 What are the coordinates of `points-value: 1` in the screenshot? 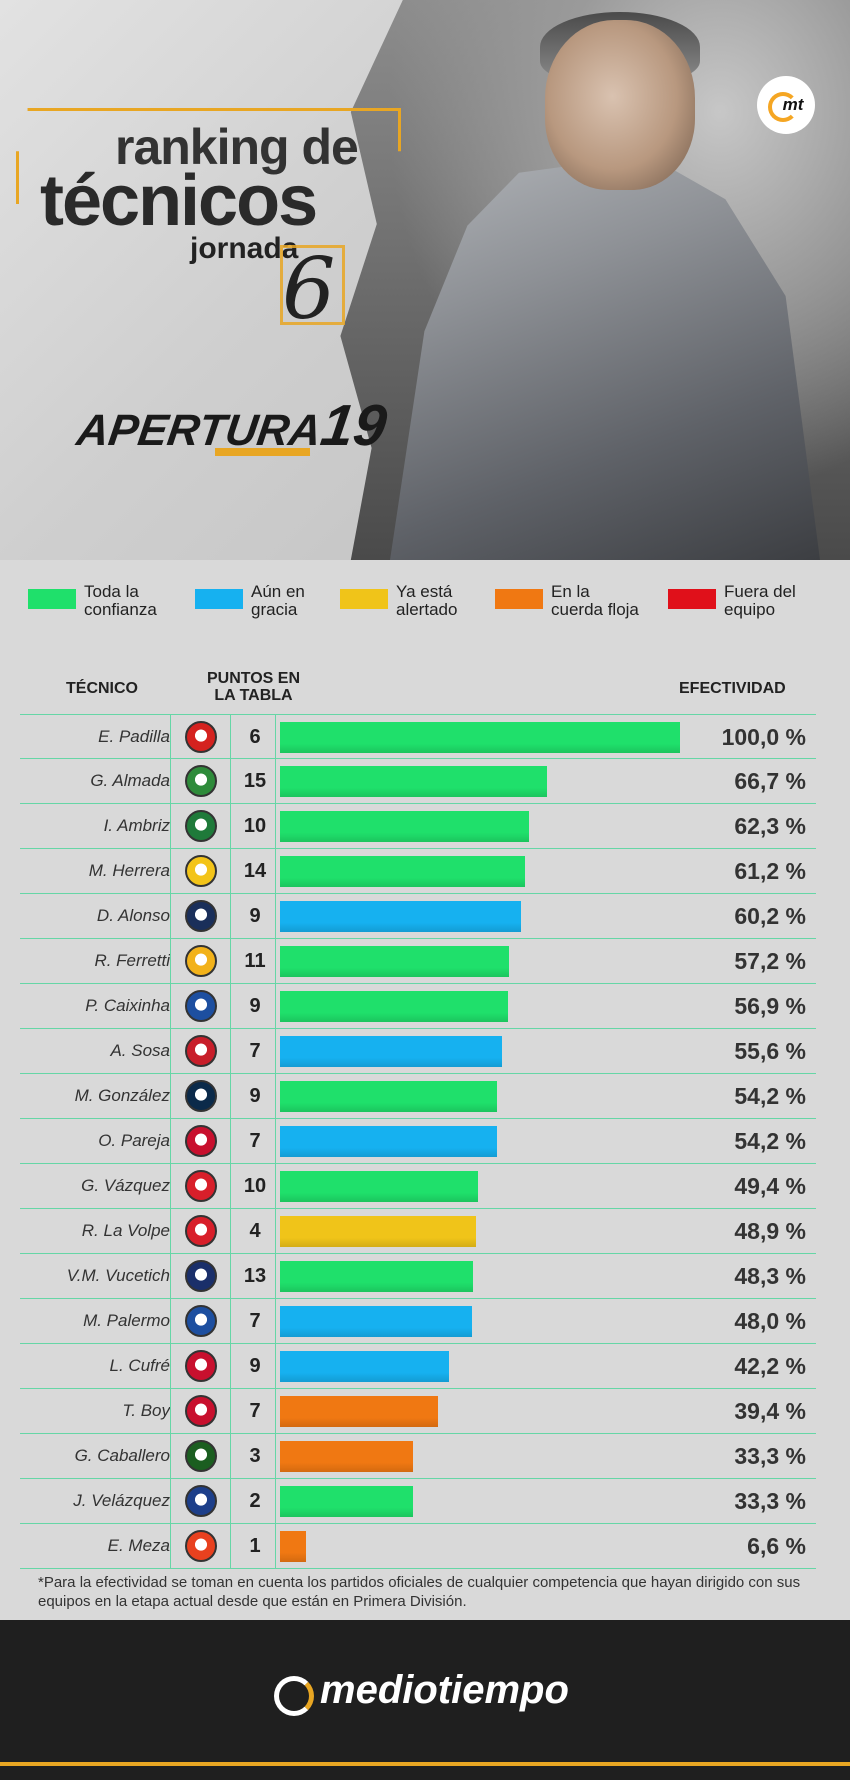 It's located at (255, 1546).